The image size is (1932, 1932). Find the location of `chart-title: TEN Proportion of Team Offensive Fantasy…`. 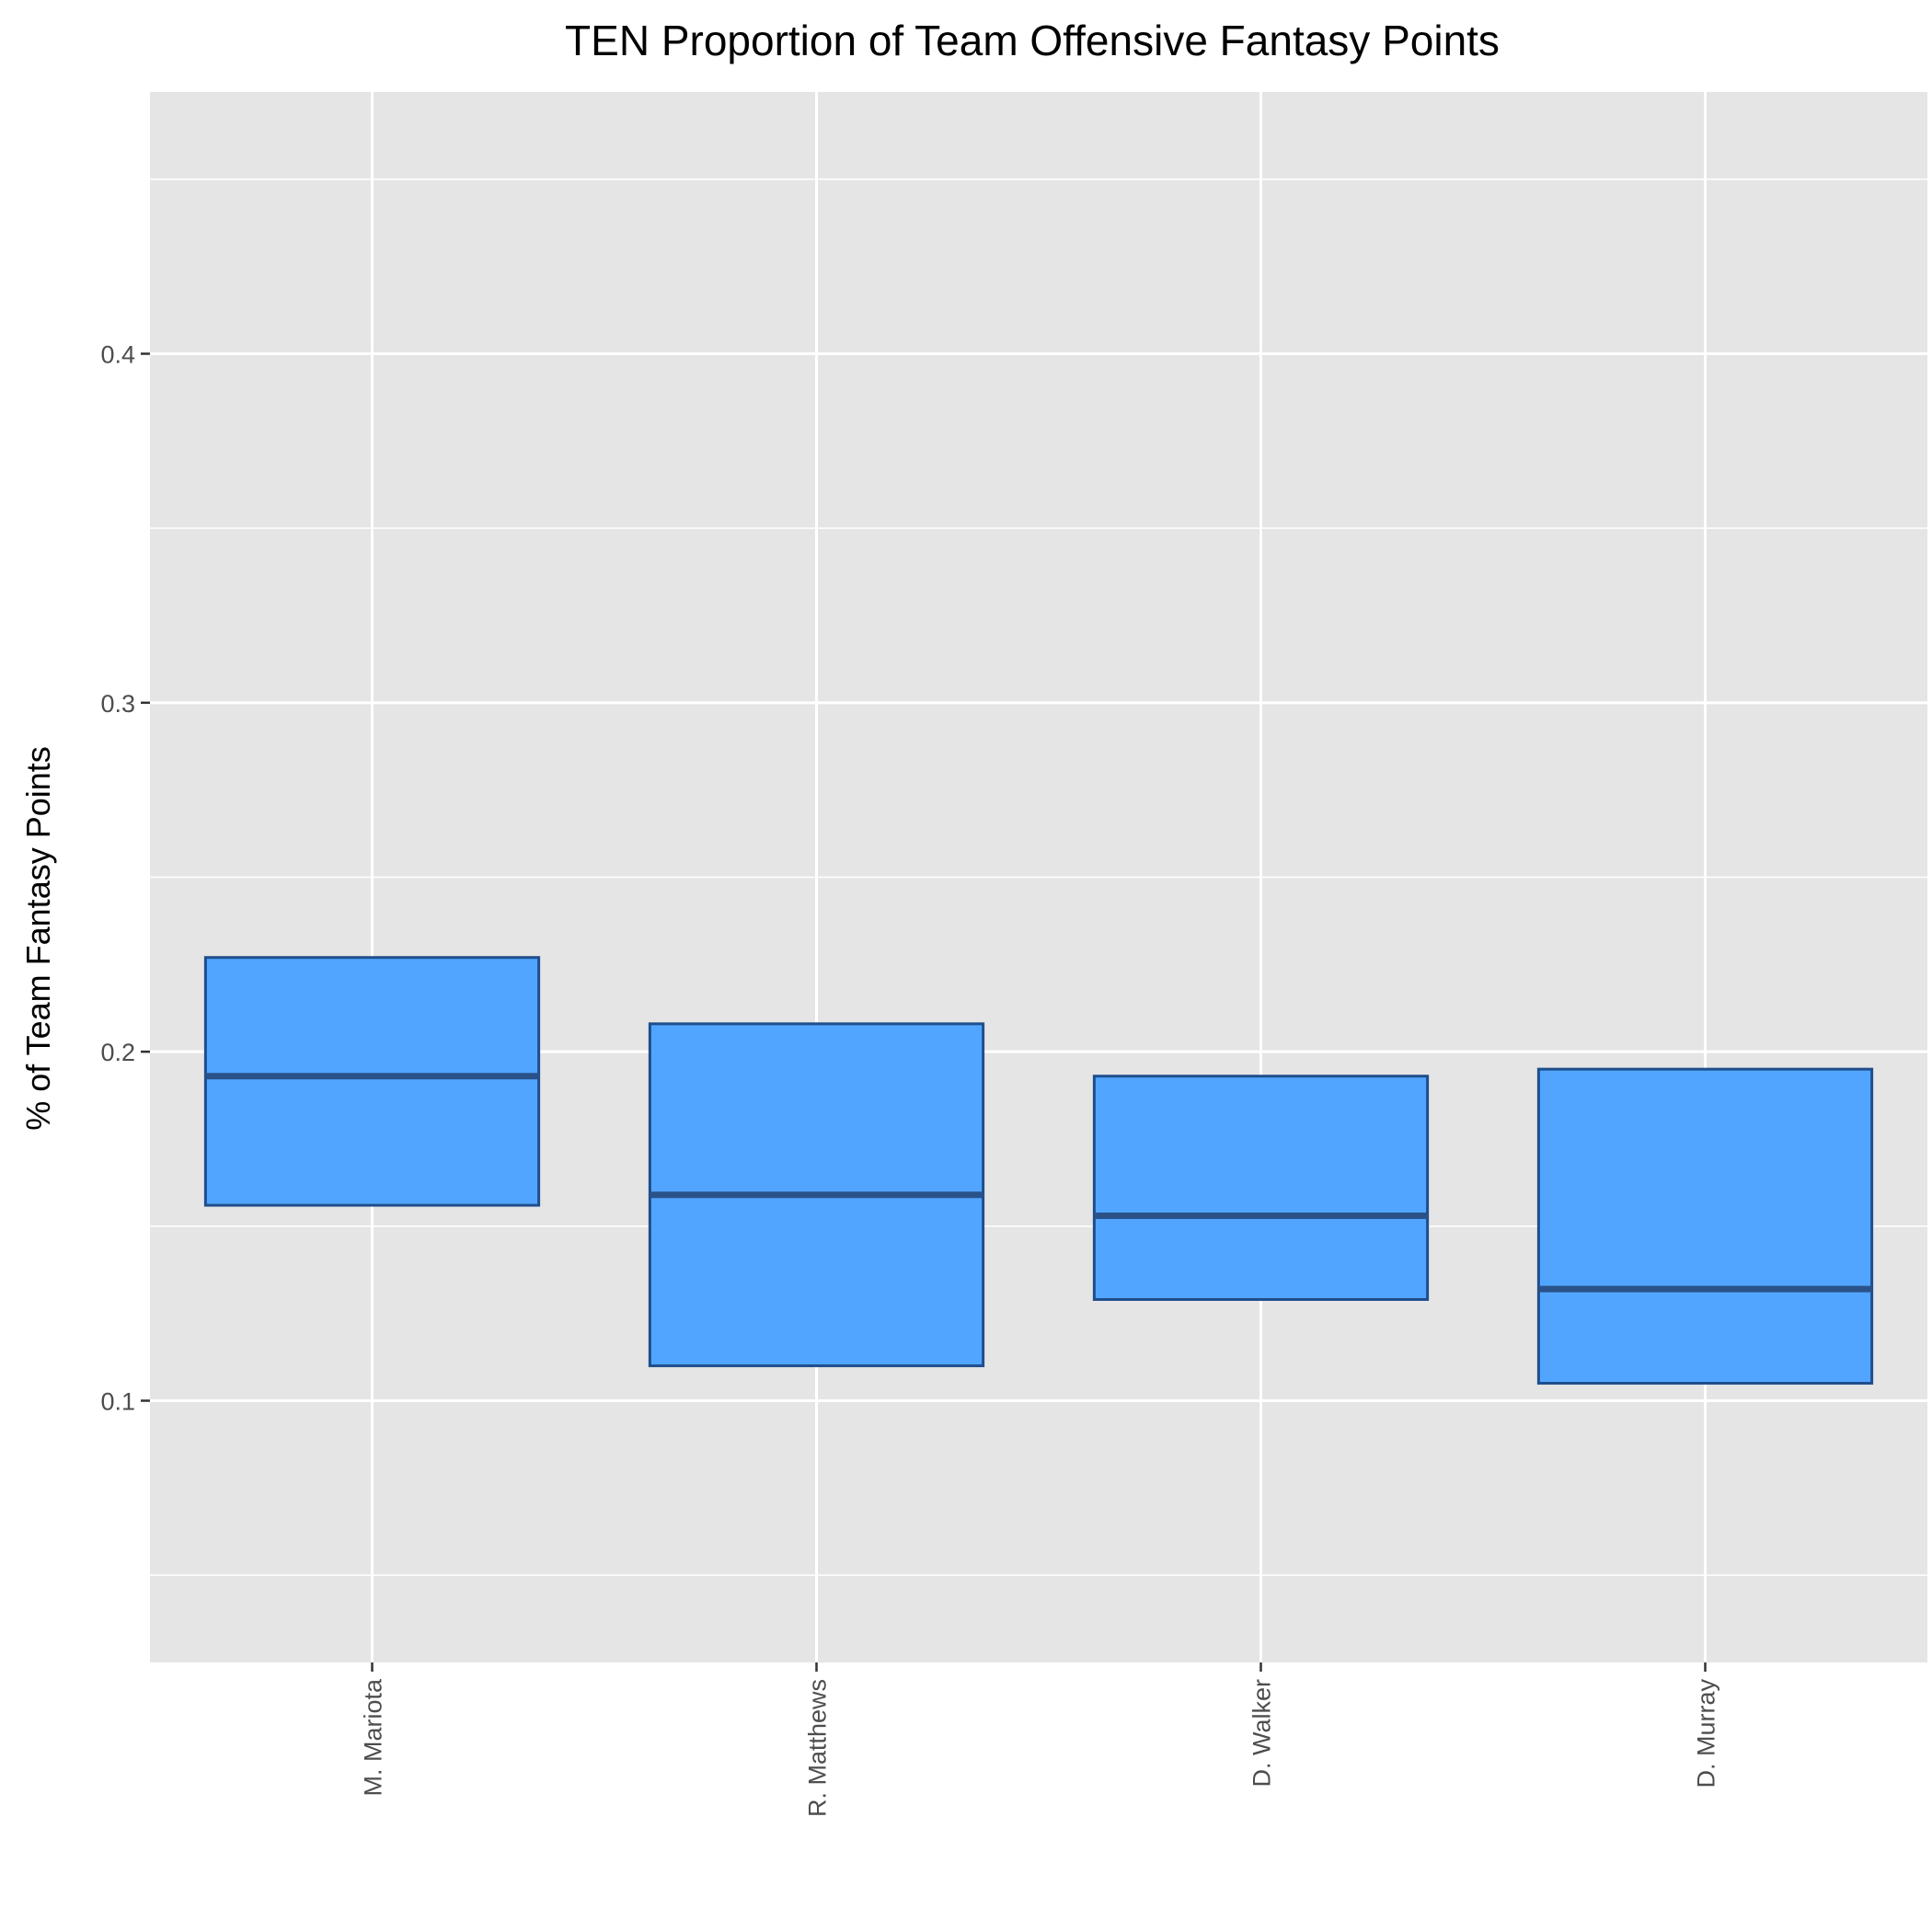

chart-title: TEN Proportion of Team Offensive Fantasy… is located at coordinates (1032, 40).